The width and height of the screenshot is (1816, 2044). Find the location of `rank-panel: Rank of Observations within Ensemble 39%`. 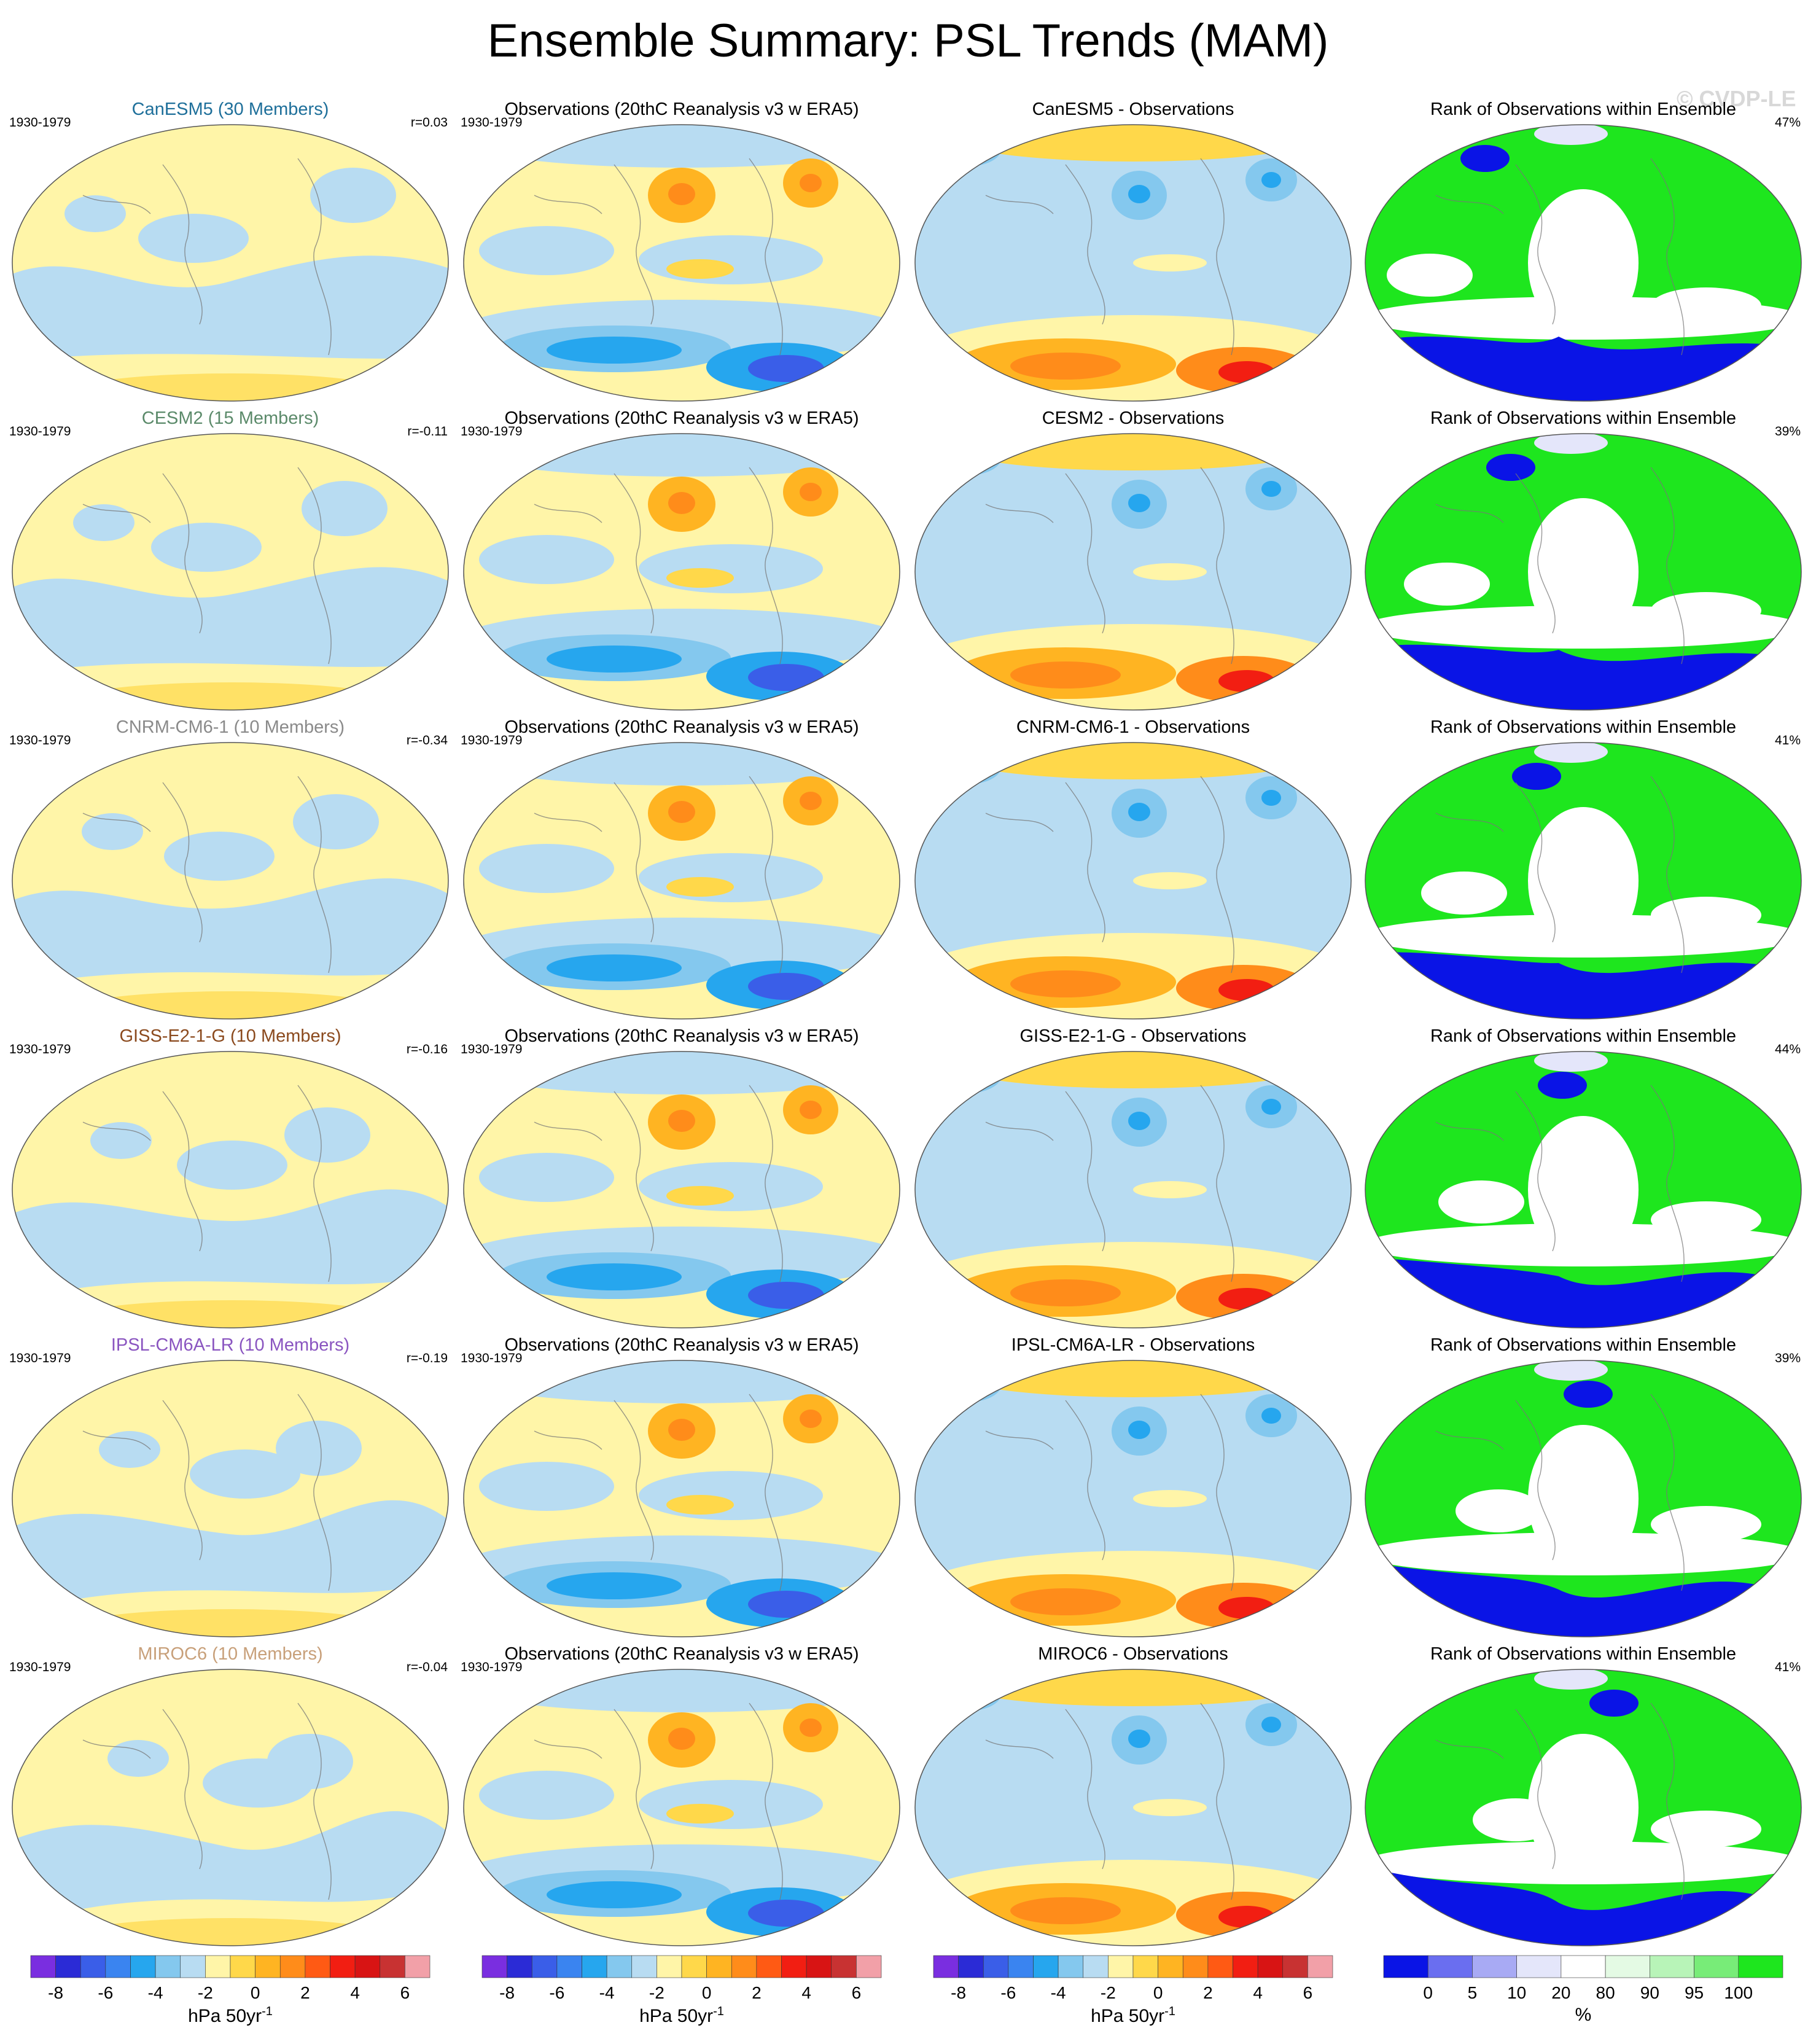

rank-panel: Rank of Observations within Ensemble 39% is located at coordinates (1583, 1487).